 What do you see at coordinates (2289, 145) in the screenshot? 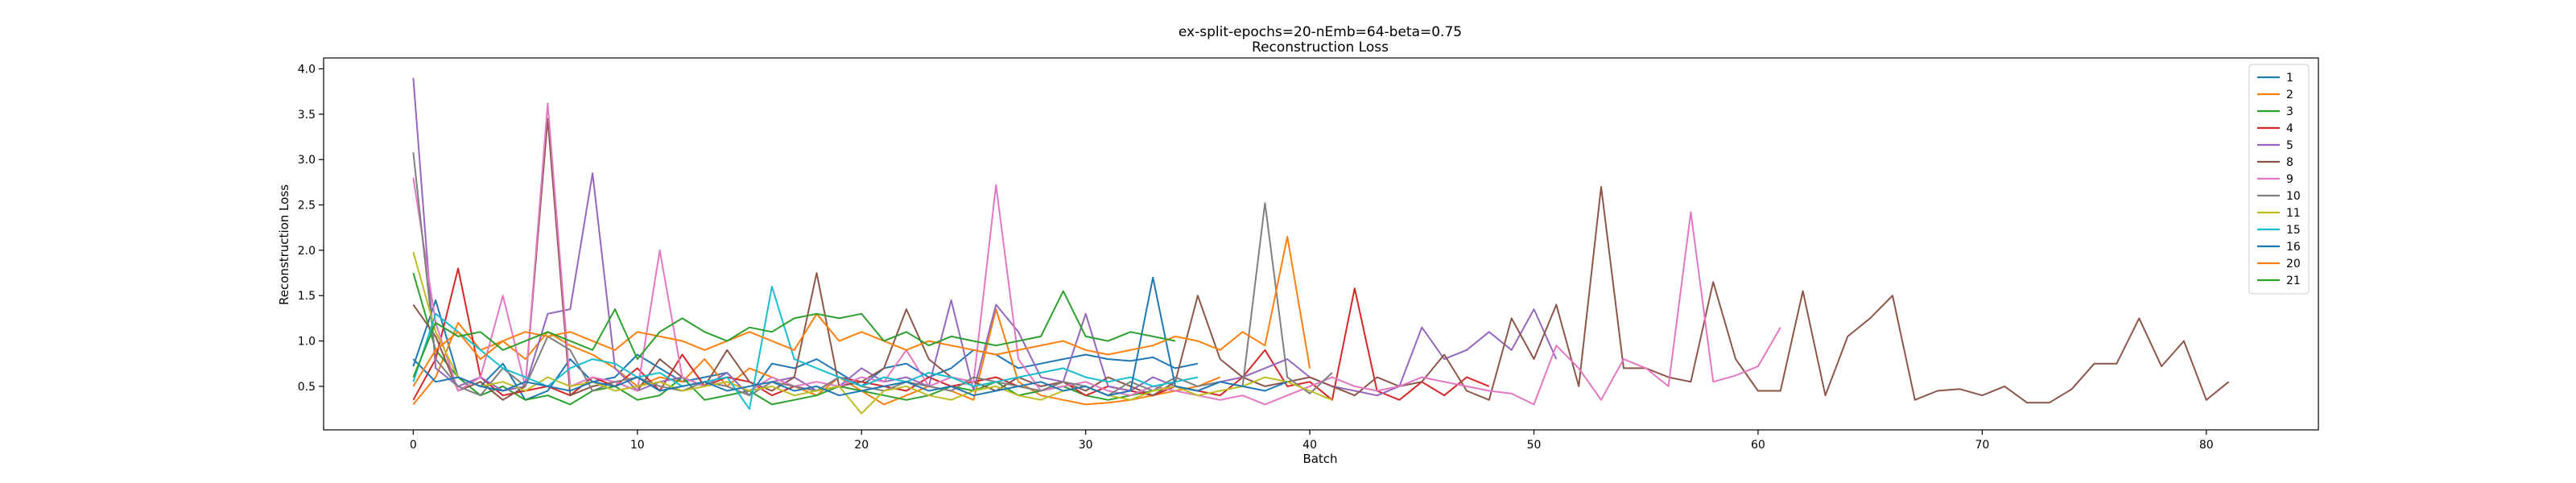
I see `legend-label-5: 5` at bounding box center [2289, 145].